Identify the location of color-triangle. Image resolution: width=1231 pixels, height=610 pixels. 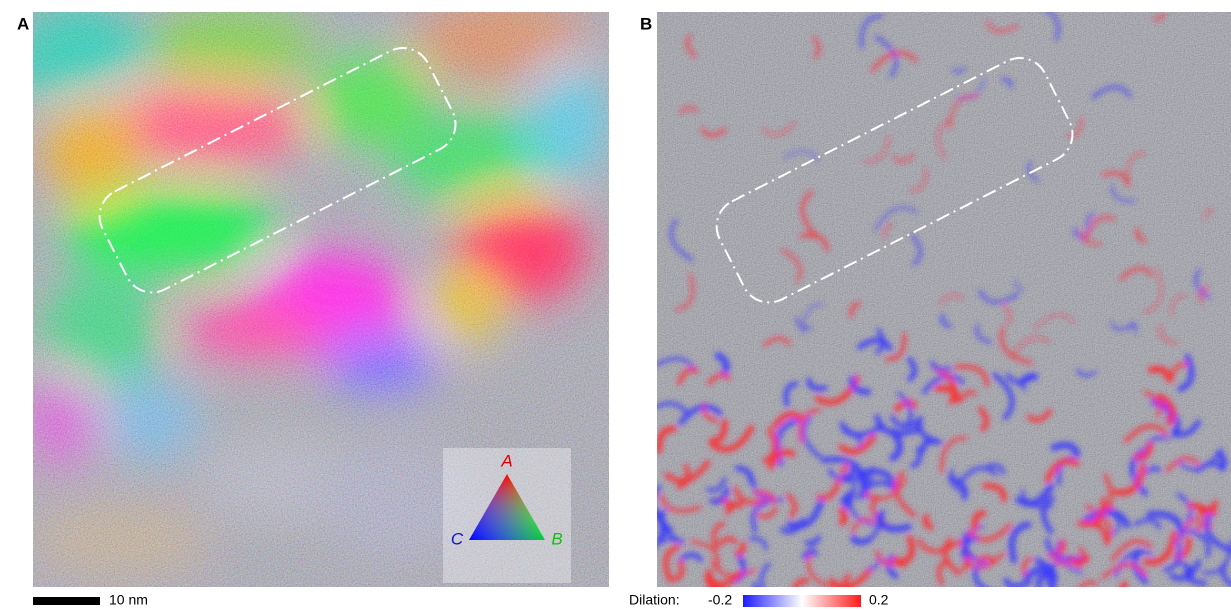
(507, 507).